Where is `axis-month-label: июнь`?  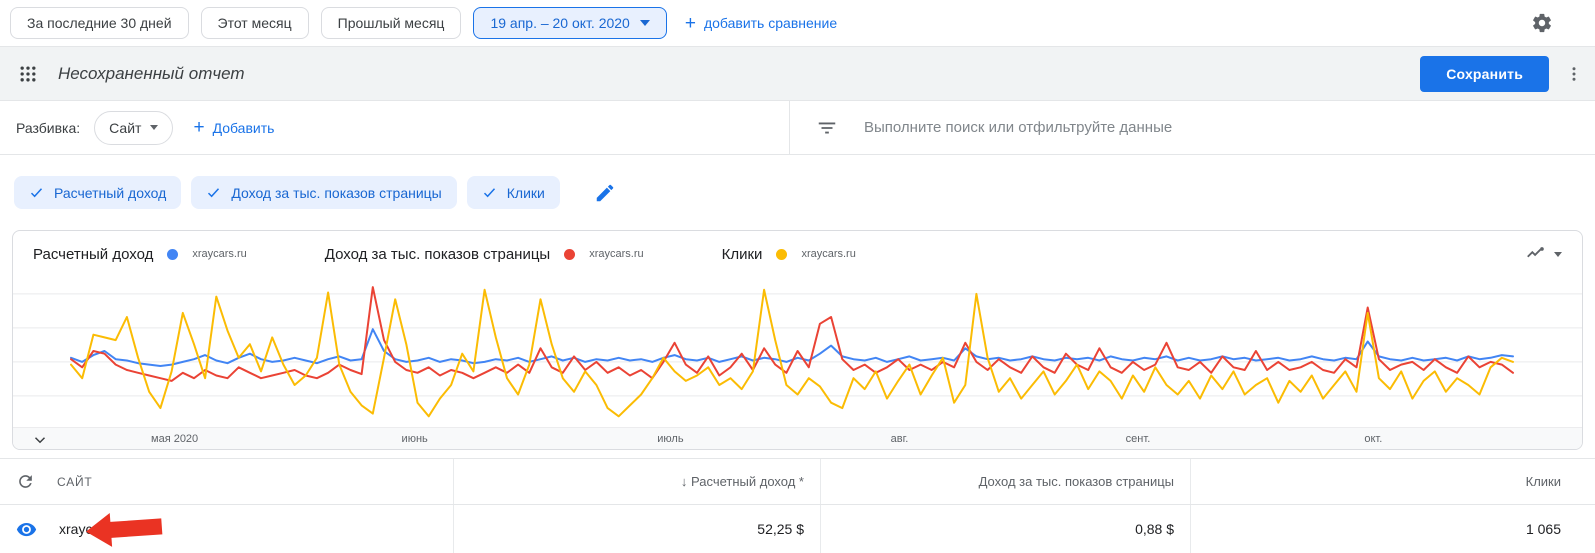 axis-month-label: июнь is located at coordinates (414, 439).